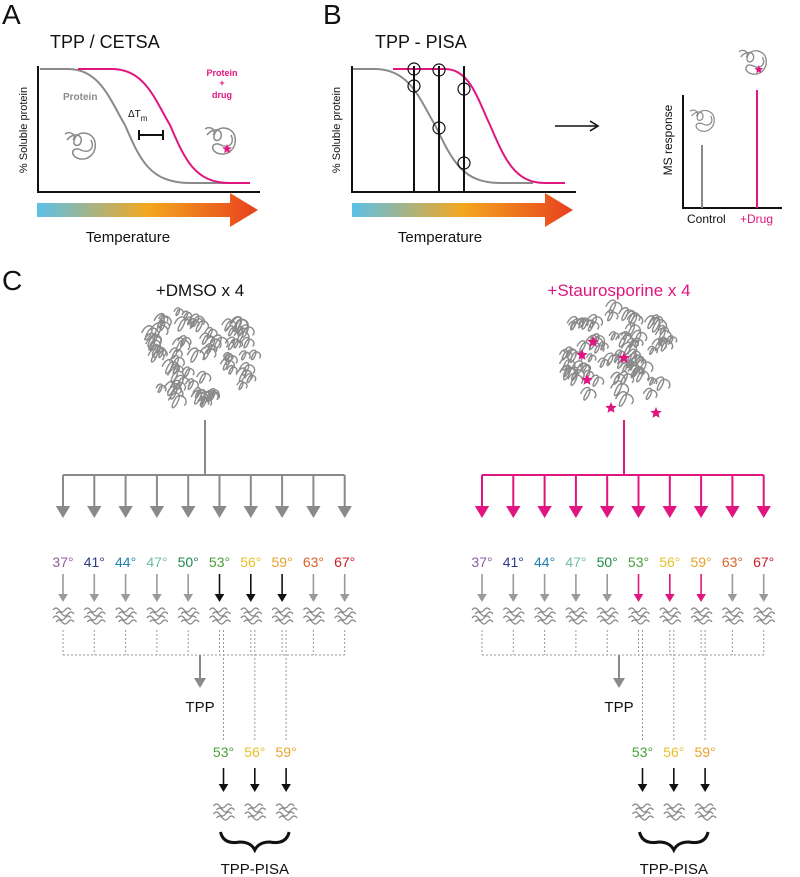  What do you see at coordinates (421, 42) in the screenshot?
I see `panel-title: TPP - PISA` at bounding box center [421, 42].